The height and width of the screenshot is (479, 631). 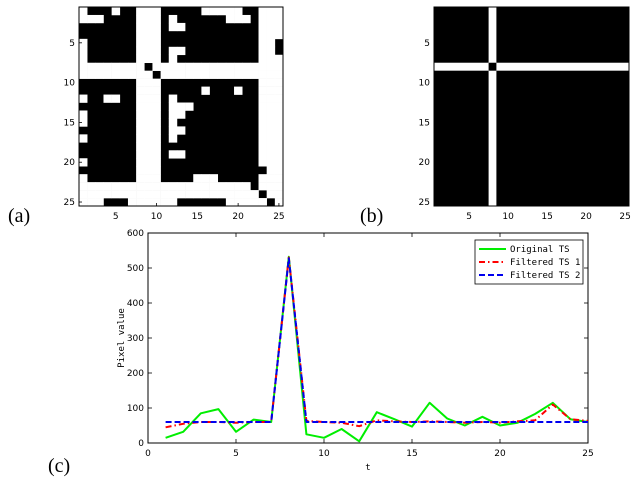 What do you see at coordinates (122, 338) in the screenshot?
I see `y-axis-label: Pixel value` at bounding box center [122, 338].